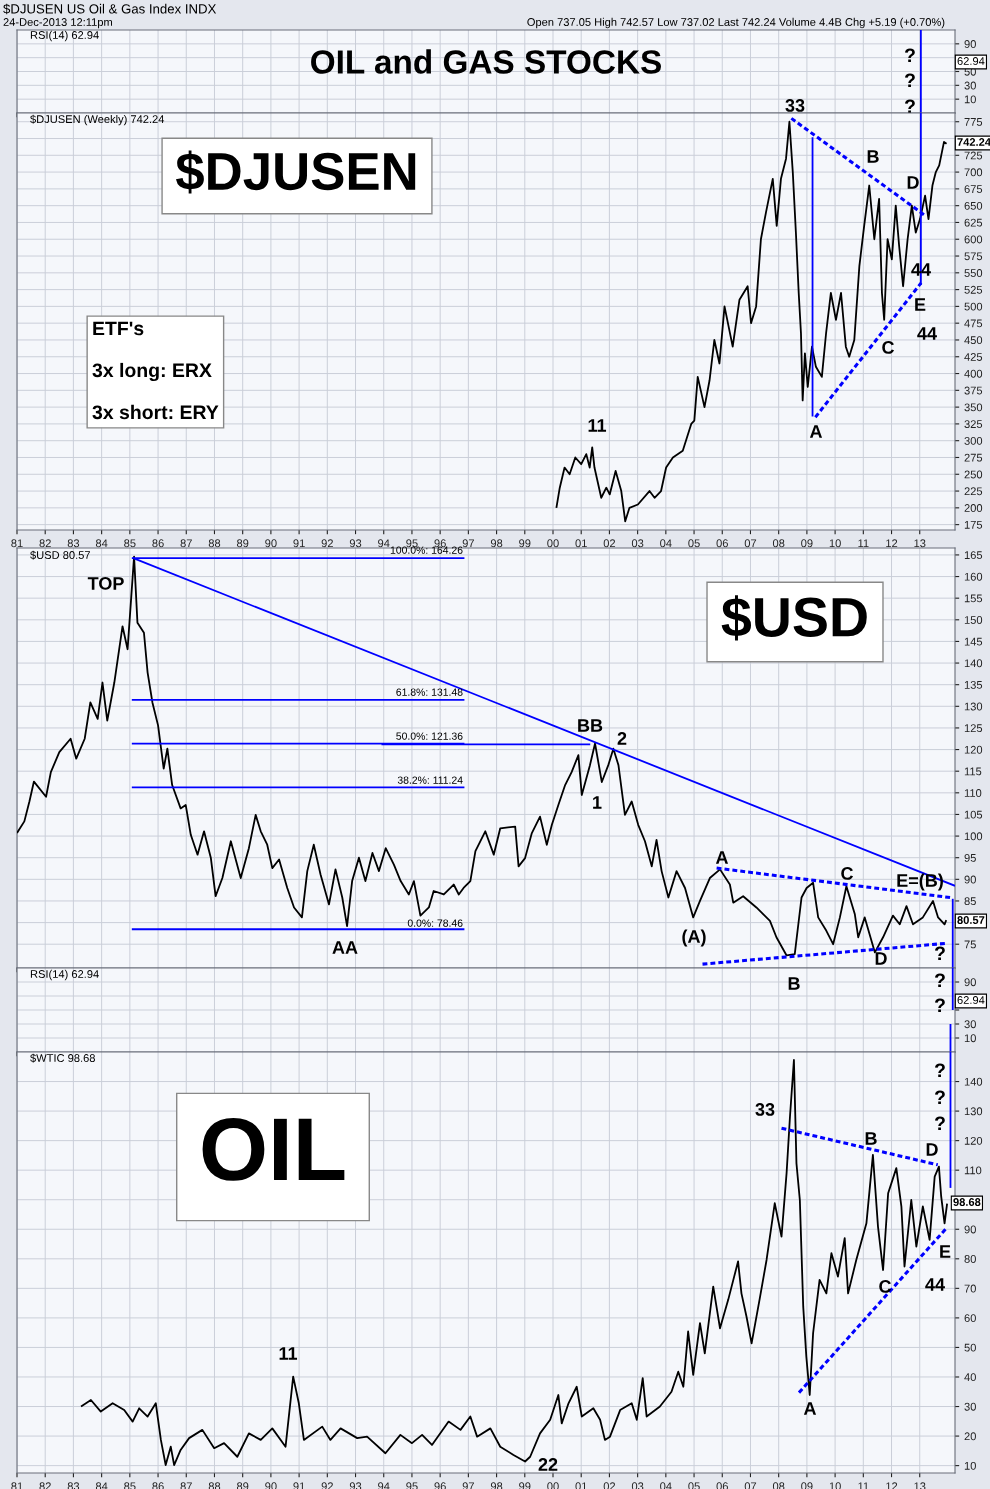  I want to click on text: 742.24, so click(973, 142).